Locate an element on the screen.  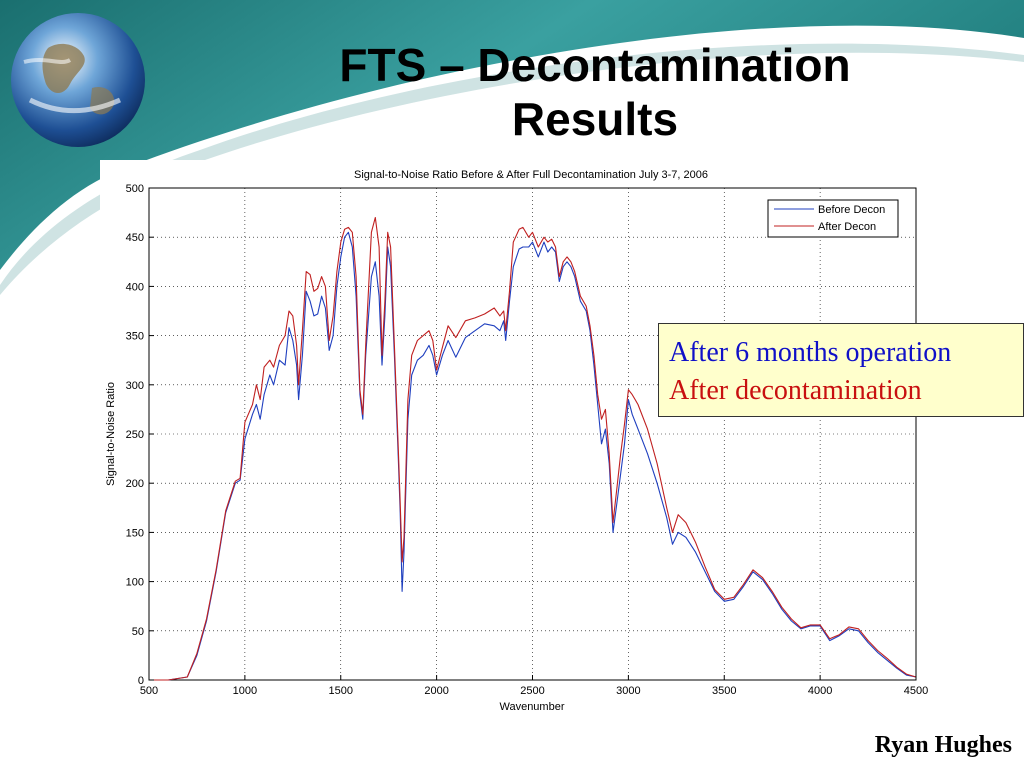
x-tick-label: 4000 is located at coordinates (820, 691).